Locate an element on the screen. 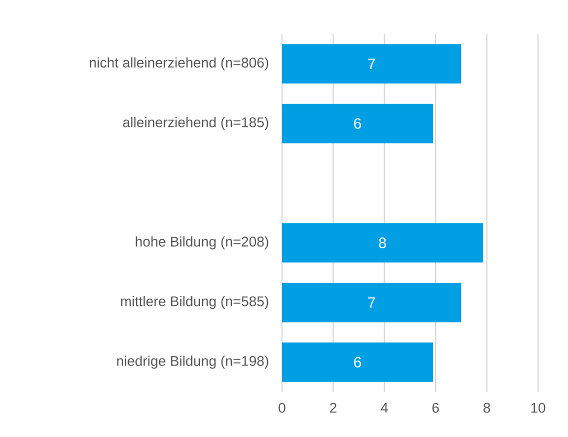  y-tick-label: hohe Bildung (n=208) is located at coordinates (202, 243).